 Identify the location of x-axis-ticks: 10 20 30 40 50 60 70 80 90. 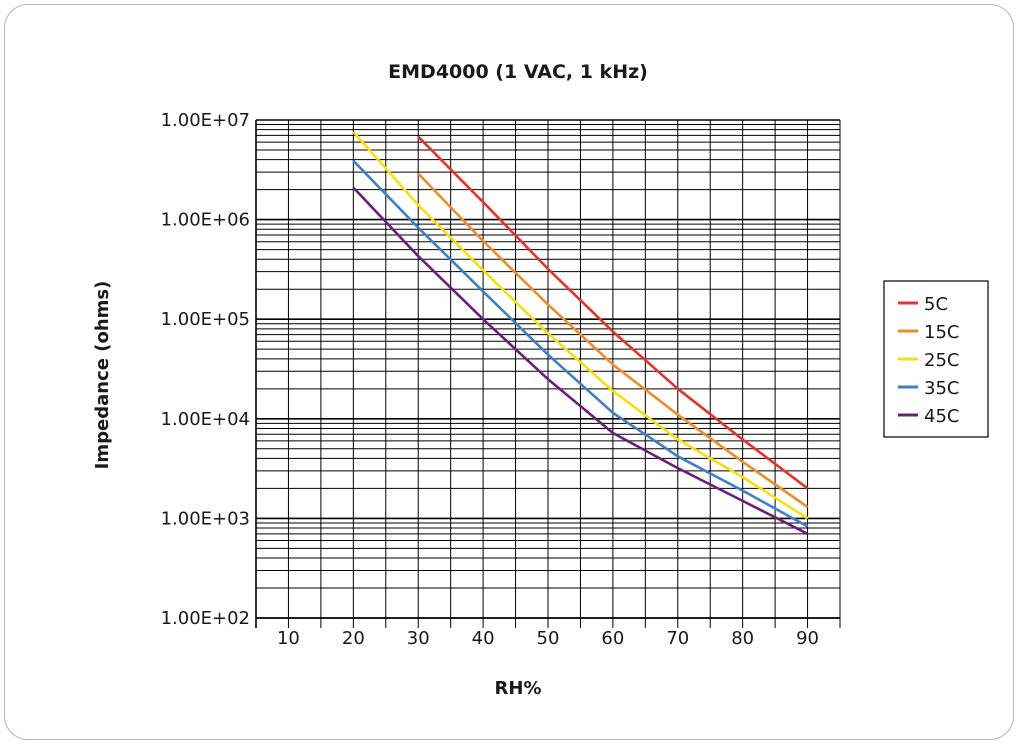
(548, 638).